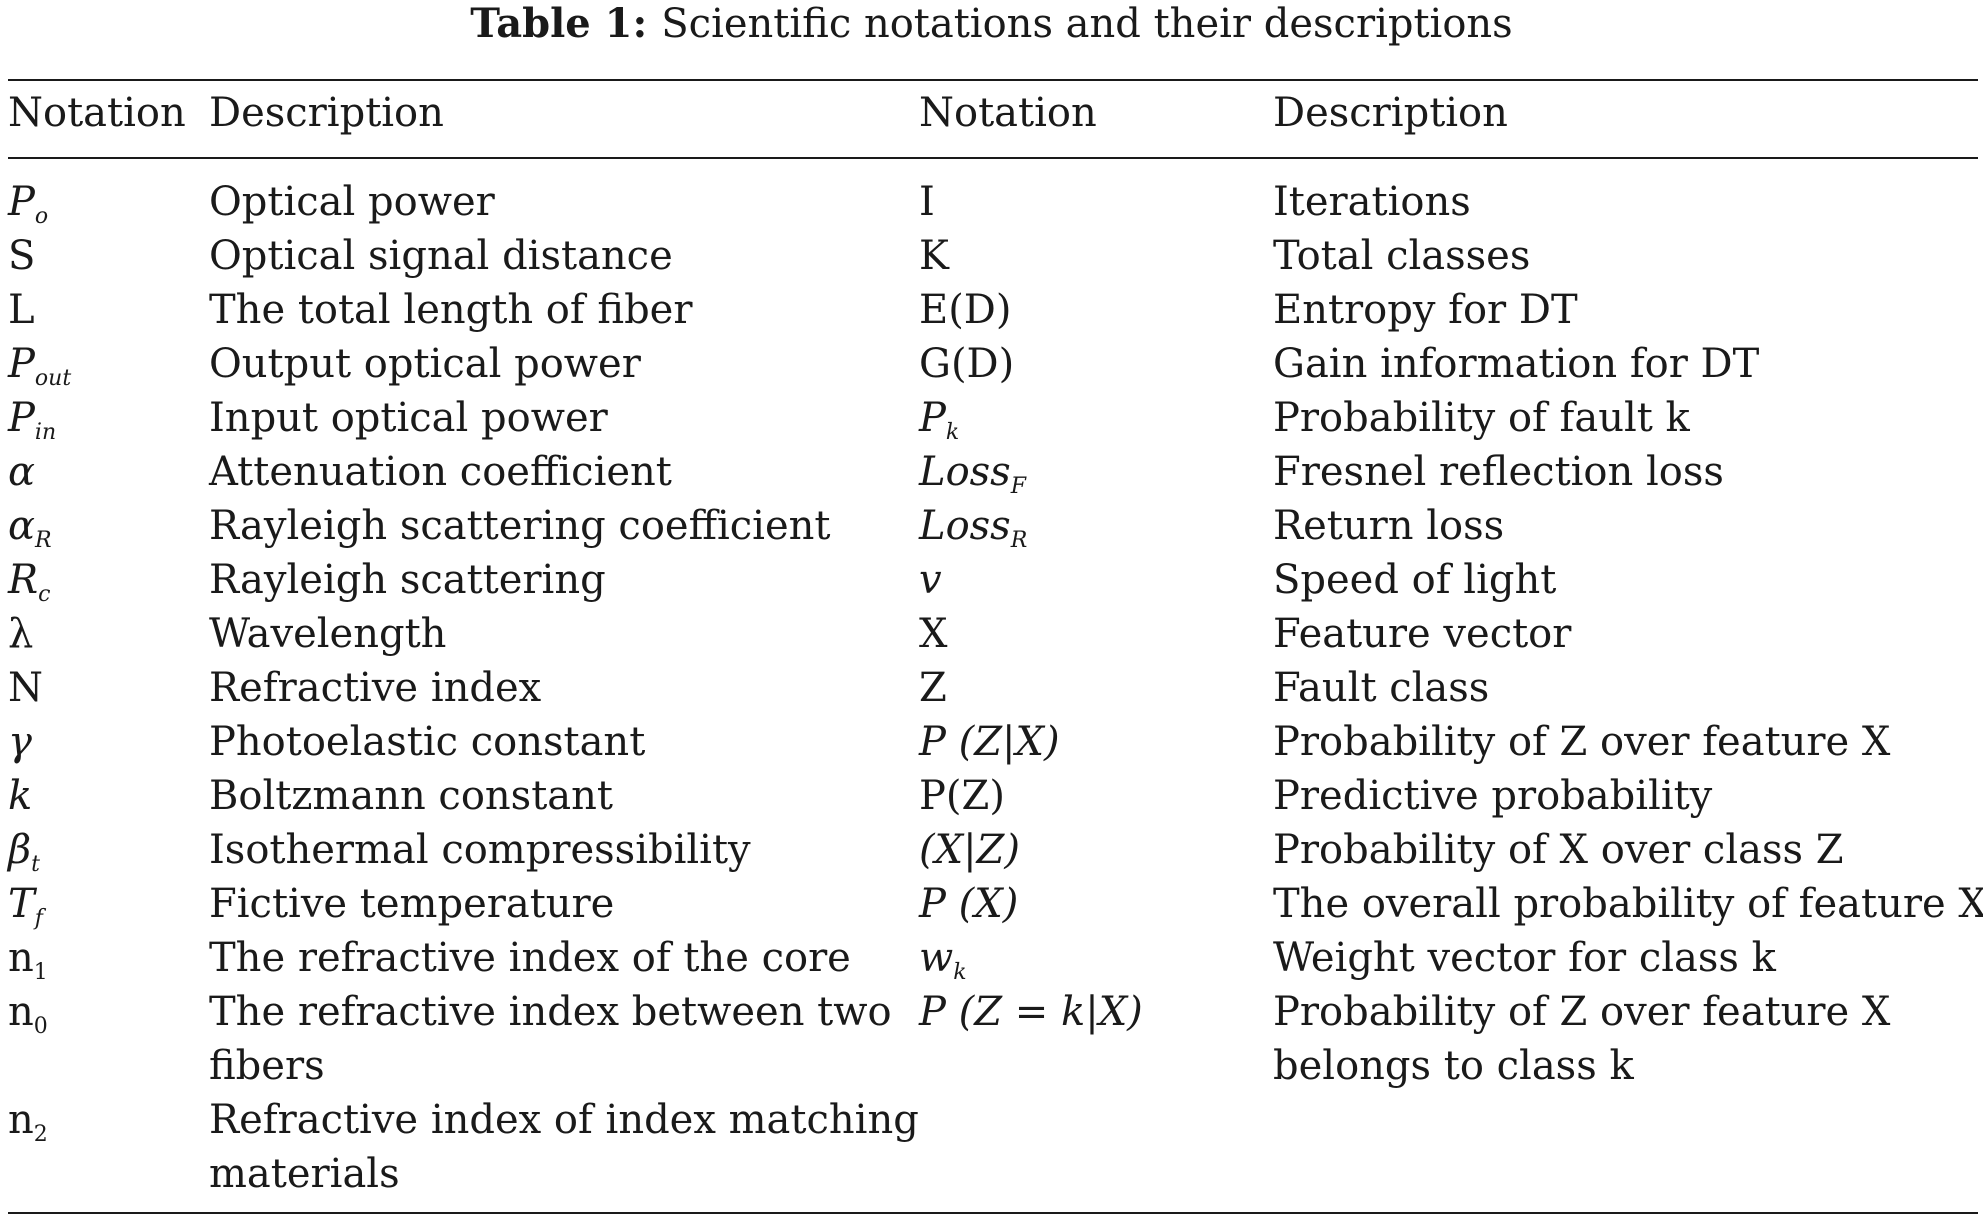 The image size is (1983, 1221). I want to click on description-line: Fault class, so click(1381, 688).